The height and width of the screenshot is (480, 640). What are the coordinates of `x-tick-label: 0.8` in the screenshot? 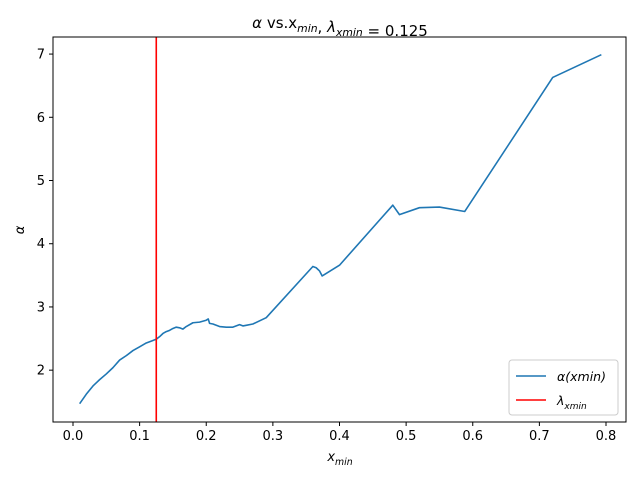 It's located at (606, 436).